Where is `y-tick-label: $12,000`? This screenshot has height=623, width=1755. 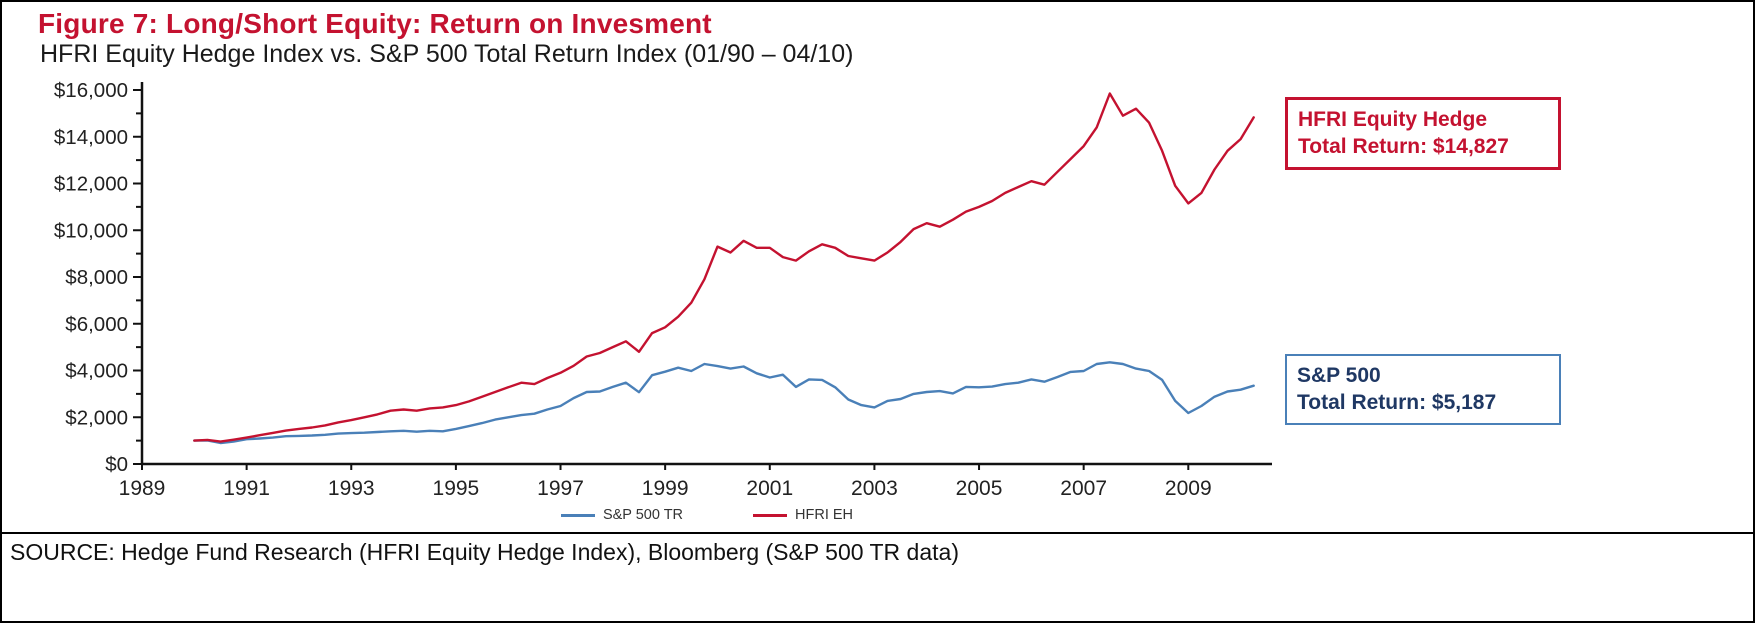
y-tick-label: $12,000 is located at coordinates (91, 184).